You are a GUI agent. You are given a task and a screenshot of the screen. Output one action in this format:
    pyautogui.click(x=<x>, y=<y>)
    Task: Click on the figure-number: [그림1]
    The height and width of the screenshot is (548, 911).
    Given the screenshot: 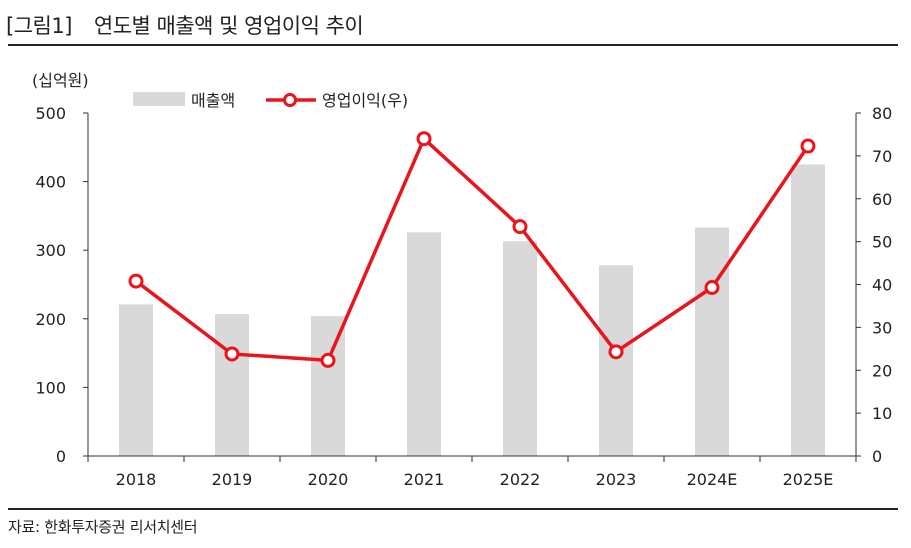 What is the action you would take?
    pyautogui.click(x=39, y=26)
    